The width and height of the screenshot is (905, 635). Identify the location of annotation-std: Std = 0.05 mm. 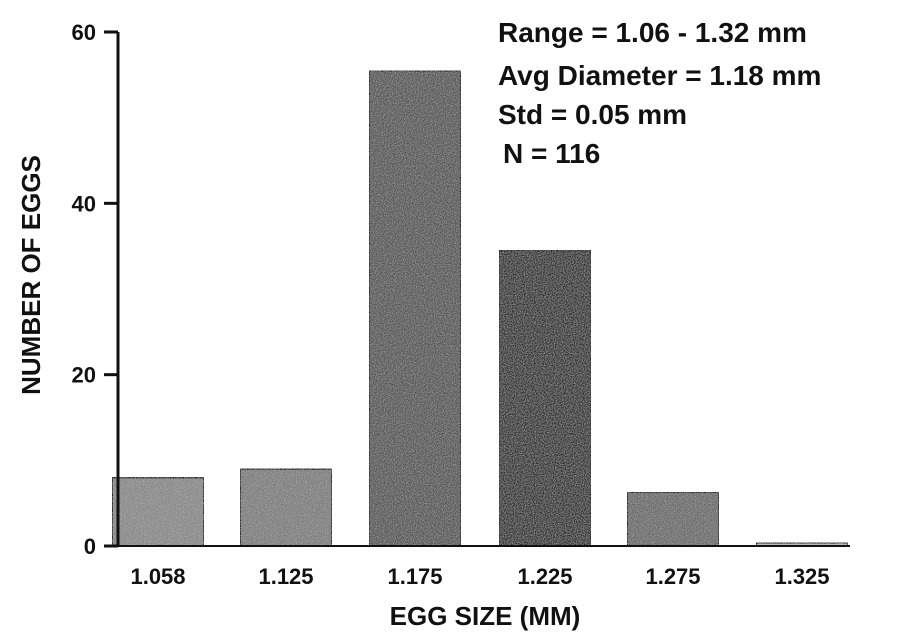
(592, 114).